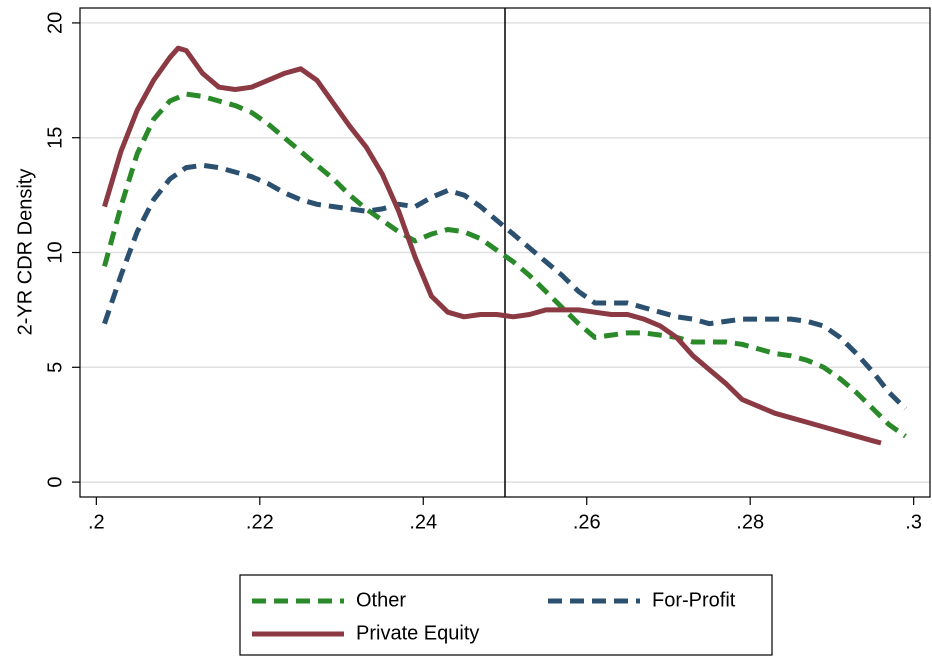 This screenshot has height=661, width=932. What do you see at coordinates (417, 633) in the screenshot?
I see `legend-label: Private Equity` at bounding box center [417, 633].